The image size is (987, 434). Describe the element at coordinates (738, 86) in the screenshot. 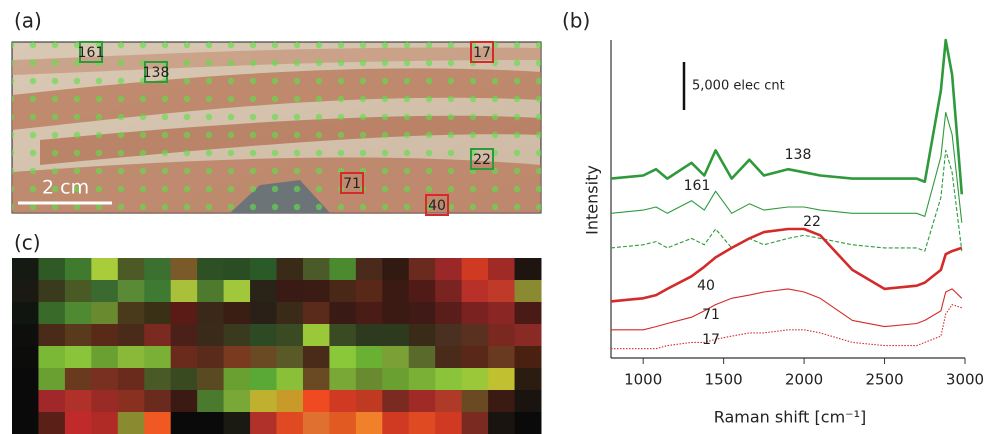

I see `scale-bar-label: 5,000 elec cnt` at that location.